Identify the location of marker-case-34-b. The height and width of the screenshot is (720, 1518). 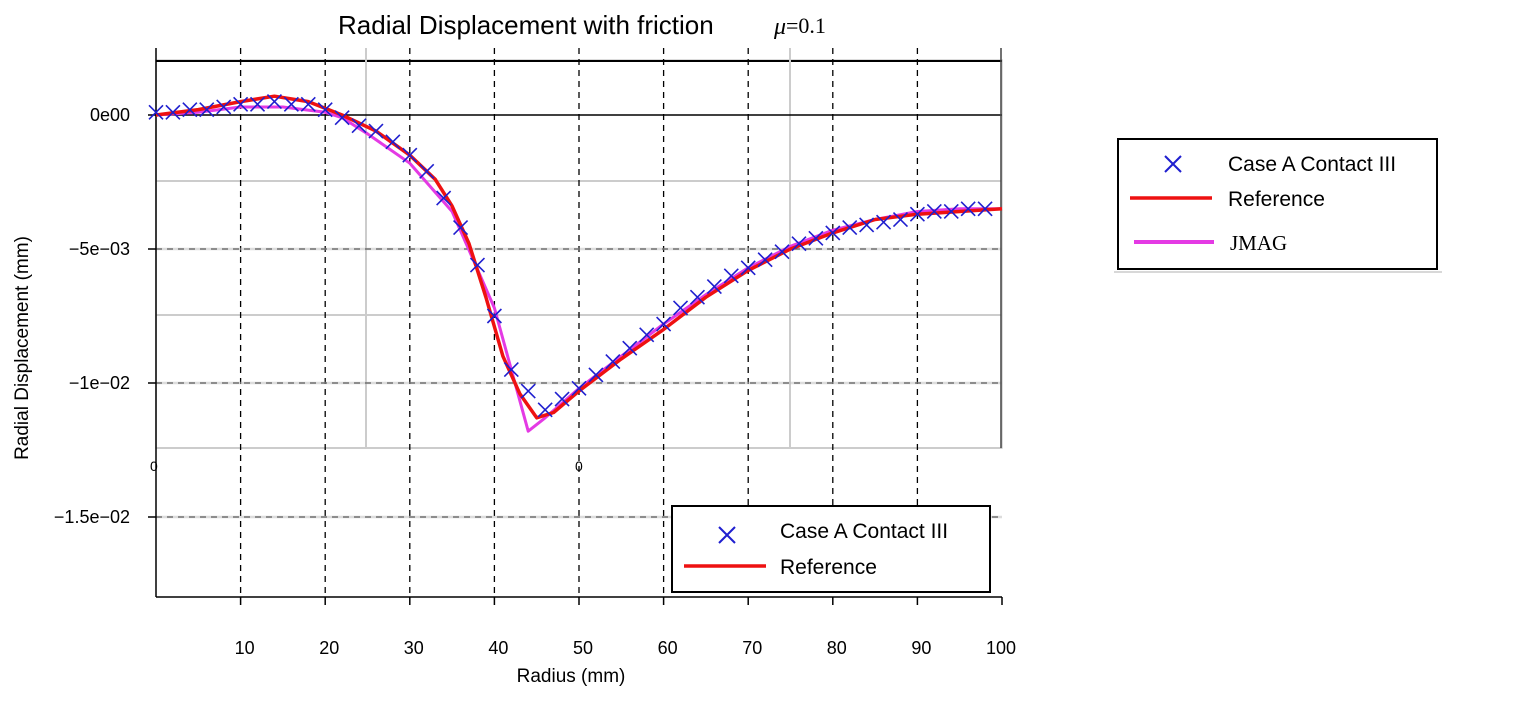
(731, 276).